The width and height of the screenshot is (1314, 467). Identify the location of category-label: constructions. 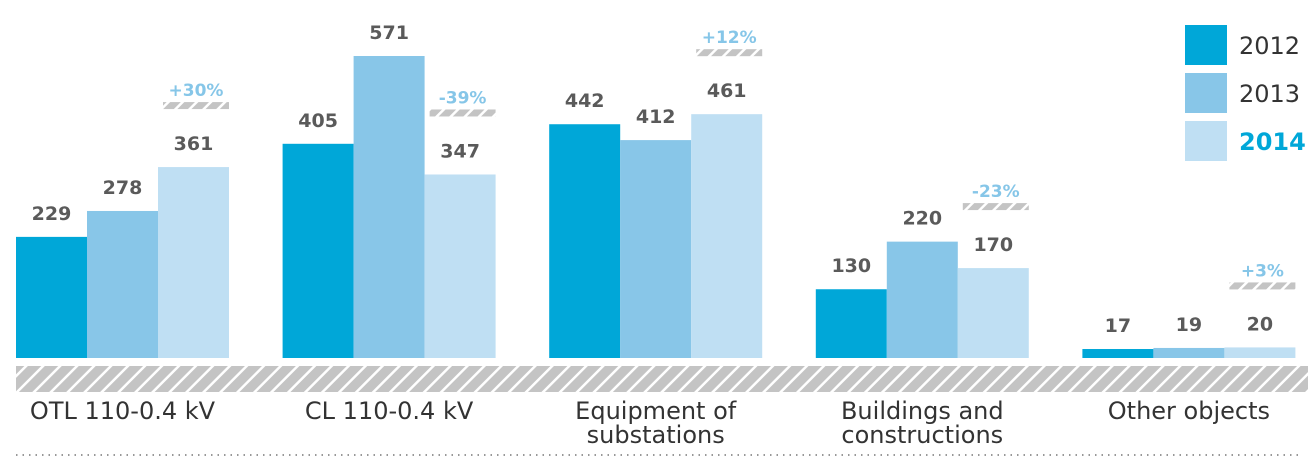
(922, 435).